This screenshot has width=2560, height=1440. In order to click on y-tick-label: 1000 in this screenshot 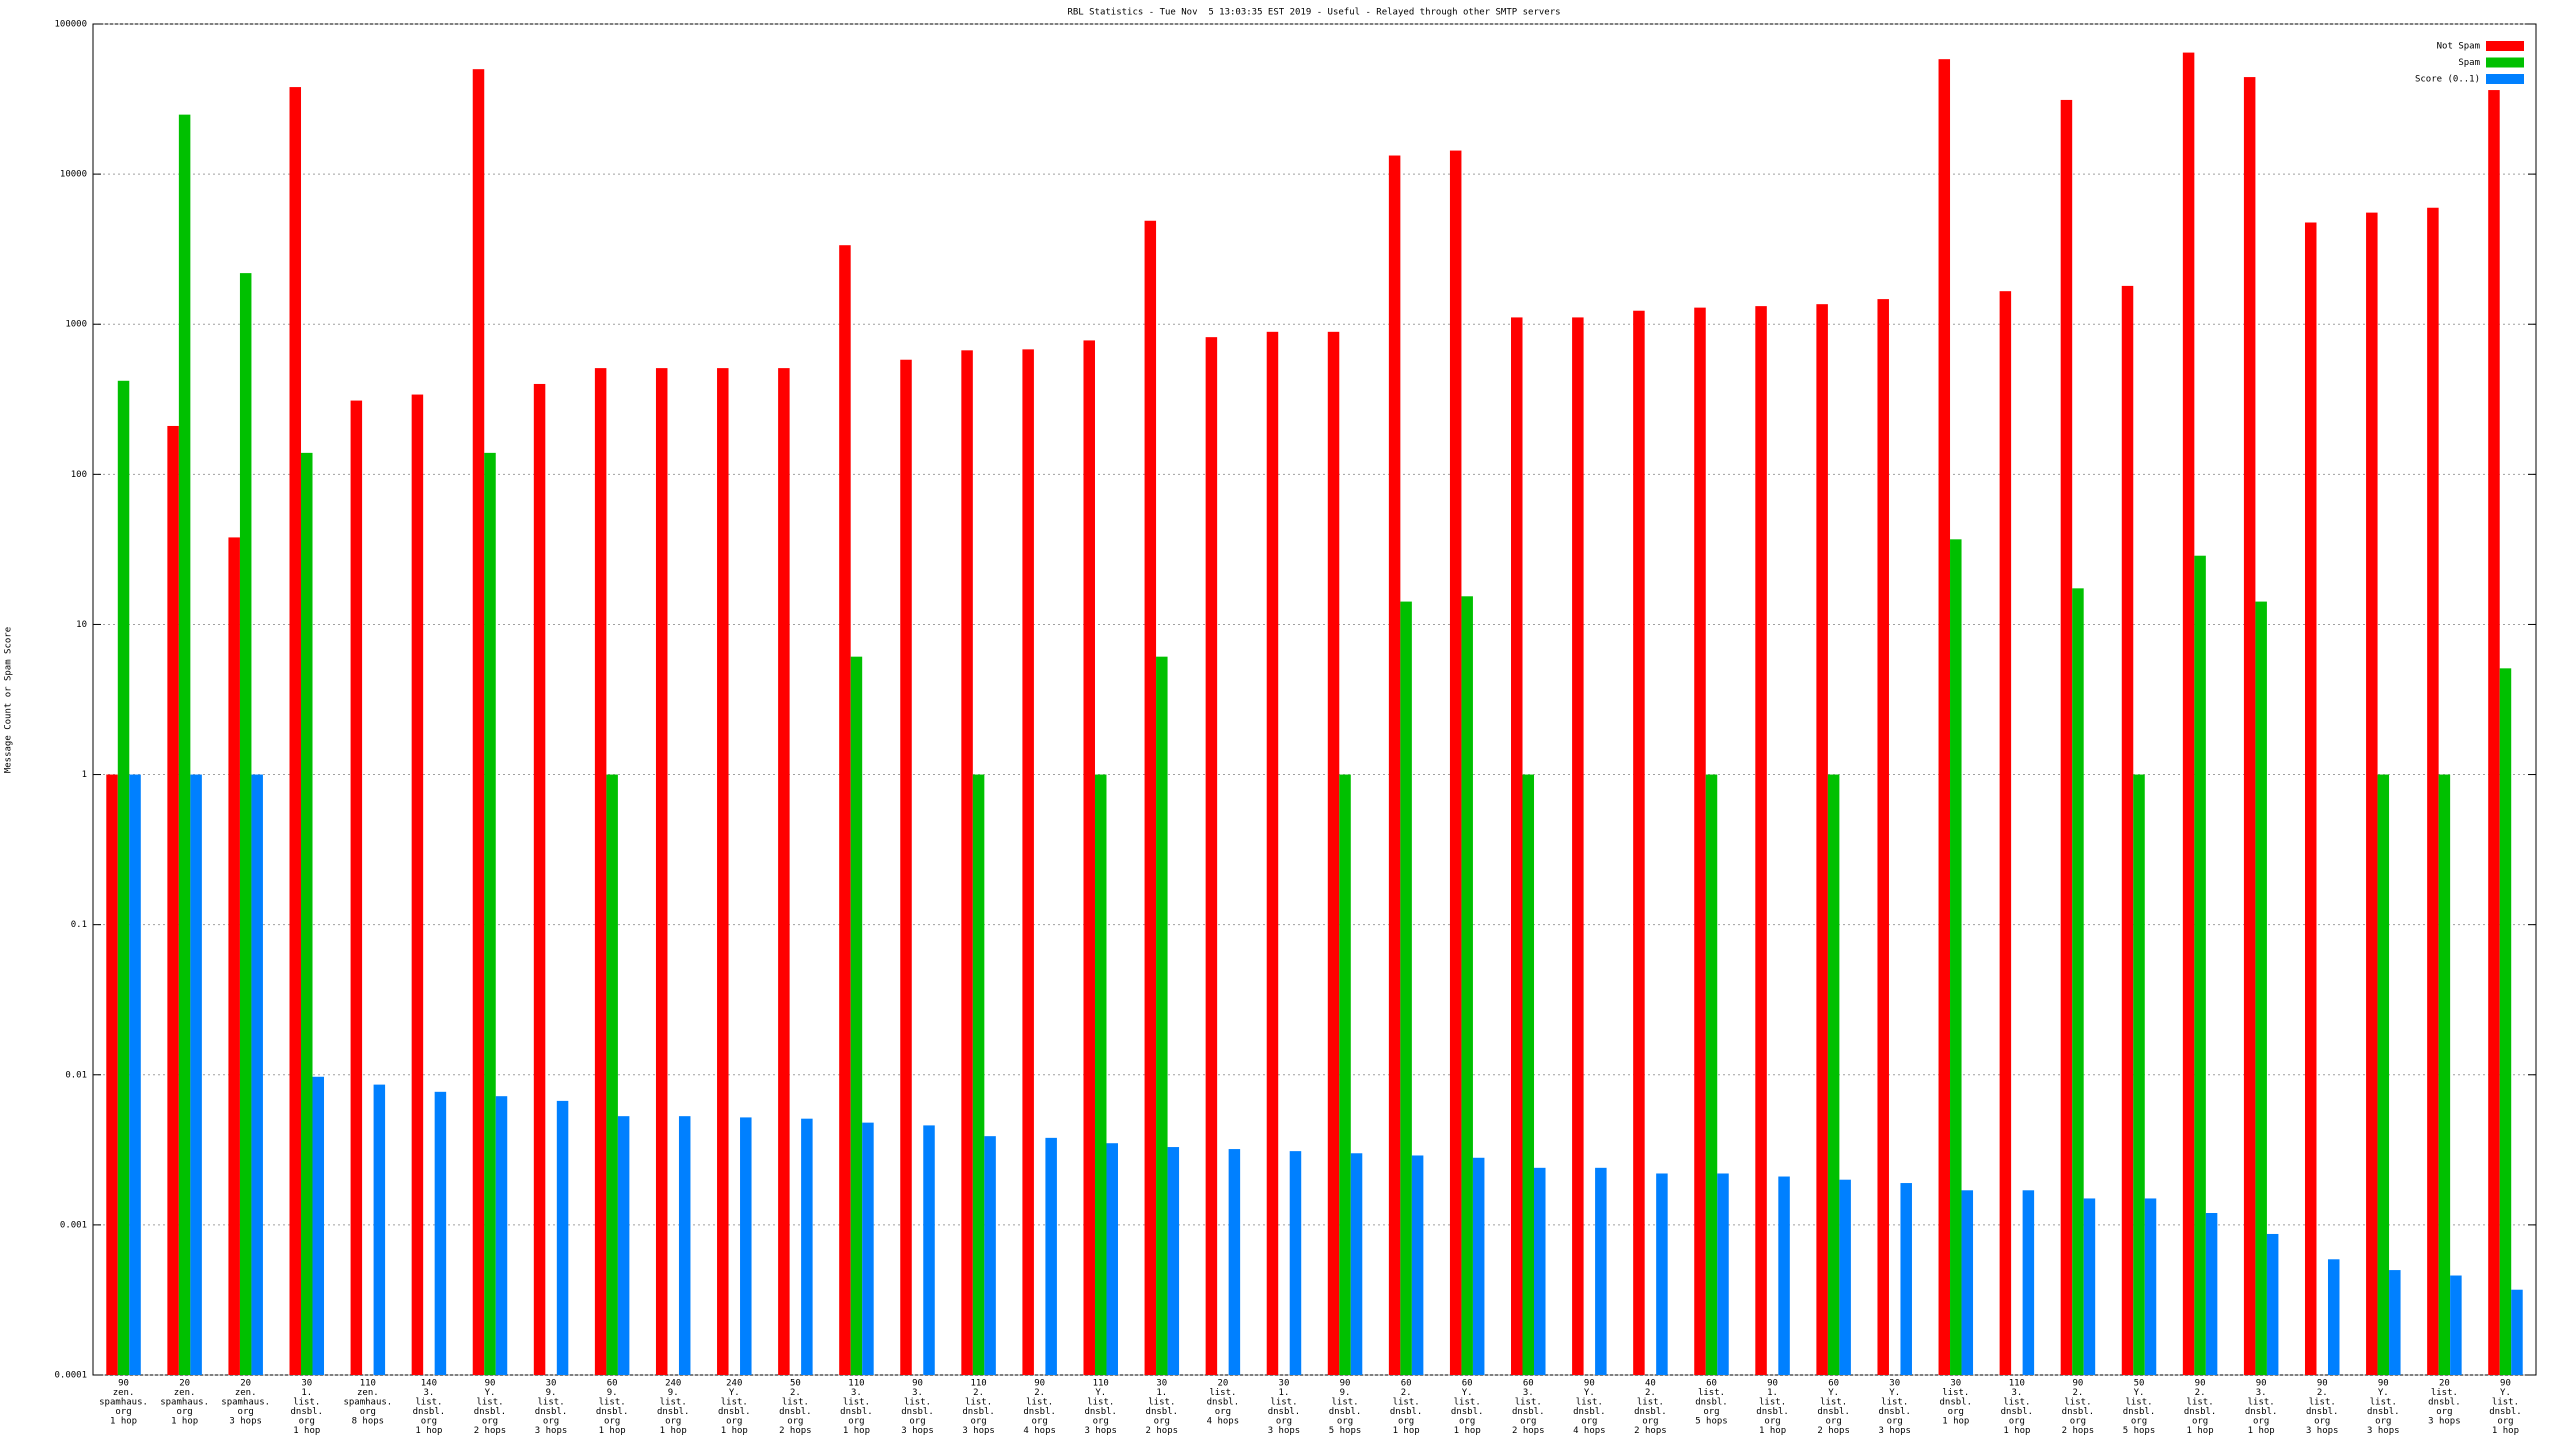, I will do `click(76, 325)`.